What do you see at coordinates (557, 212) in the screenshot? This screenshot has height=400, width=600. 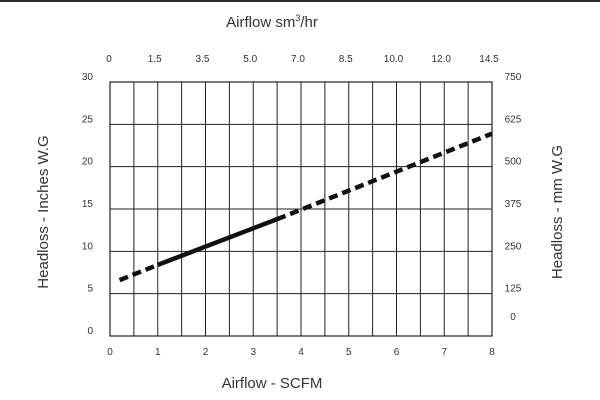 I see `right-axis-title: Headloss - mm W.G` at bounding box center [557, 212].